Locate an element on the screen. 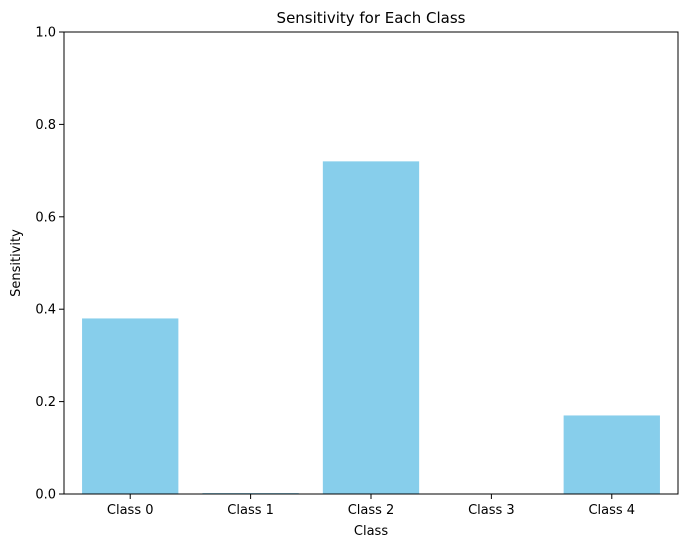  x-tick-label: Class 2 is located at coordinates (371, 510).